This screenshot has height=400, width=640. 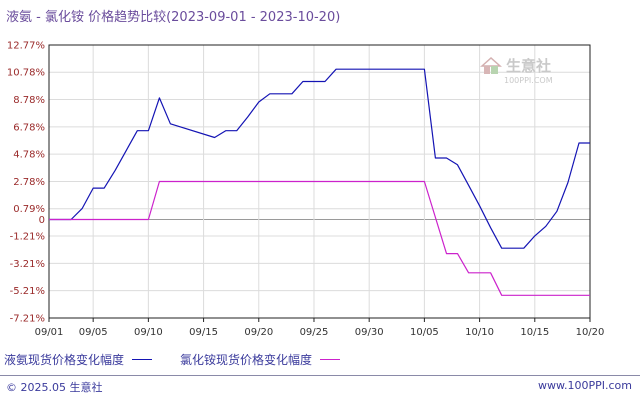 I want to click on y-tick-label: 0, so click(x=42, y=220).